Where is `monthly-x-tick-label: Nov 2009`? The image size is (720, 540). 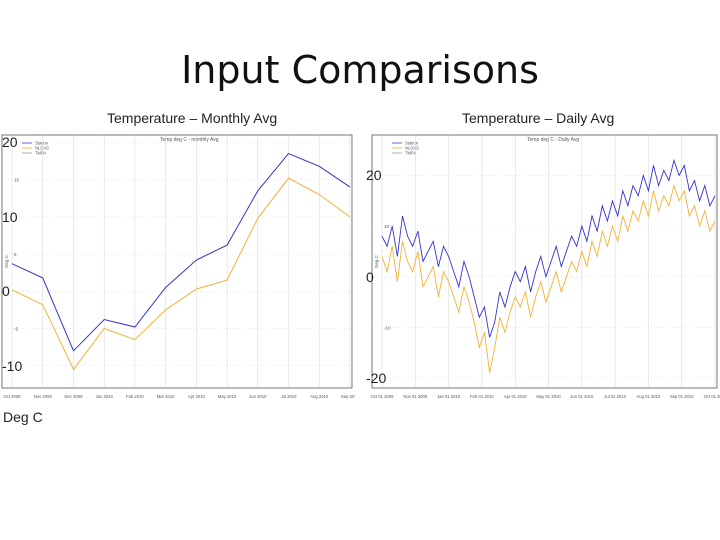 monthly-x-tick-label: Nov 2009 is located at coordinates (43, 396).